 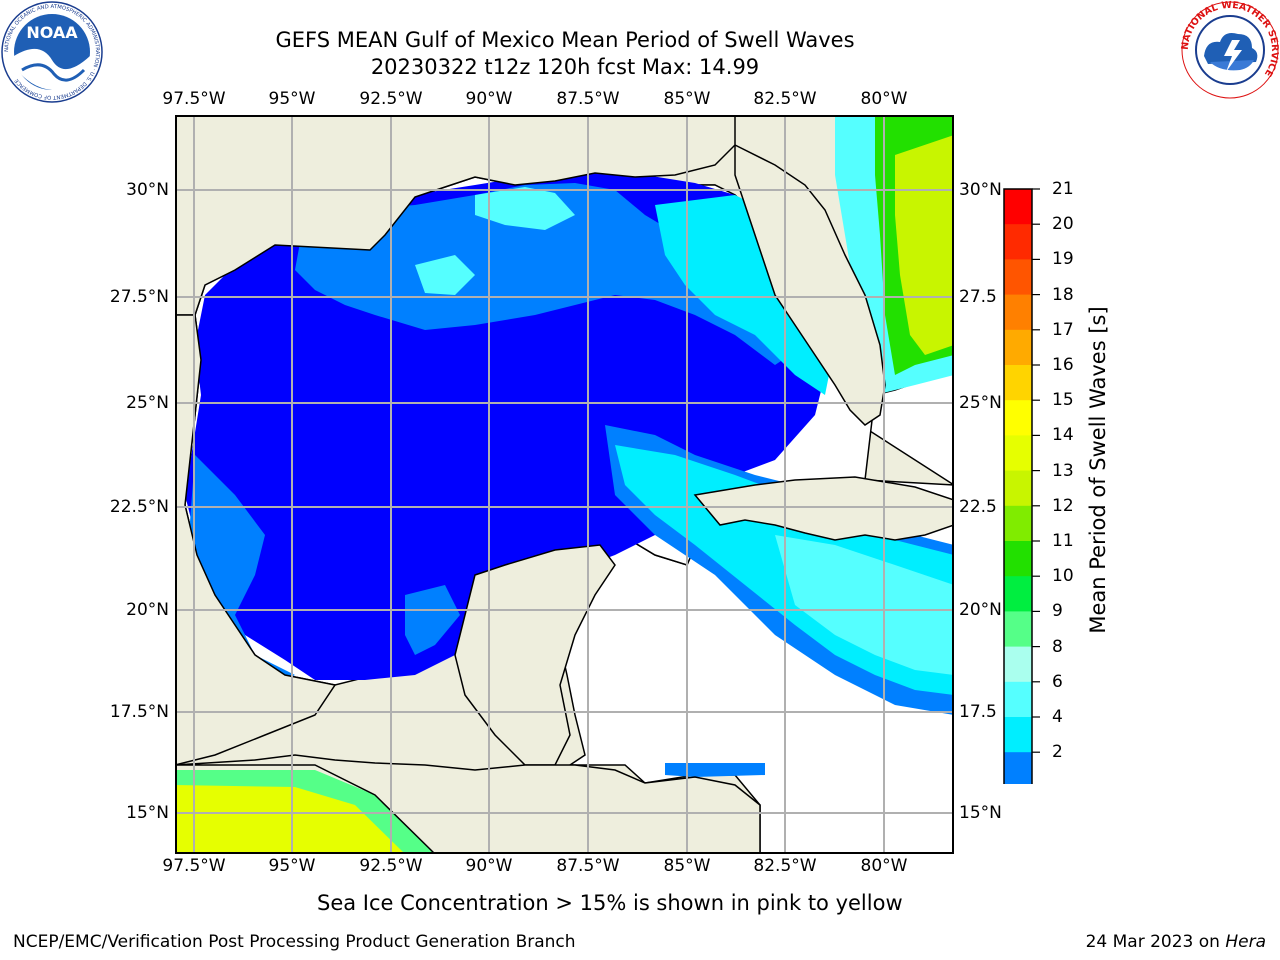 What do you see at coordinates (1063, 329) in the screenshot?
I see `colorbar-tick-label: 17` at bounding box center [1063, 329].